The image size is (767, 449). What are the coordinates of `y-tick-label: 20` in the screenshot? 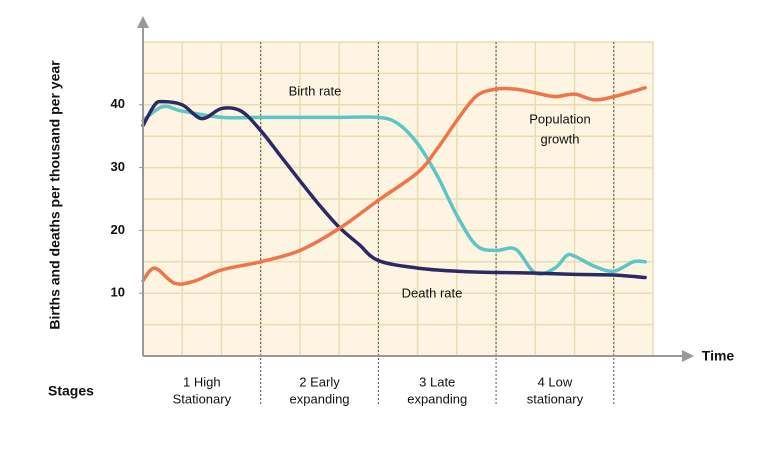 It's located at (118, 229).